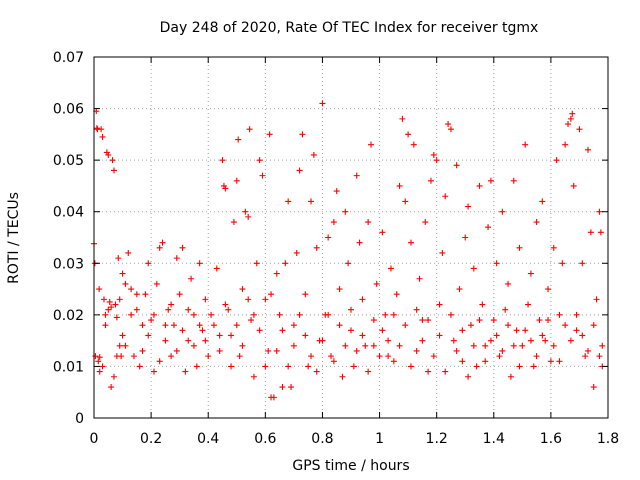  What do you see at coordinates (551, 439) in the screenshot?
I see `x-tick-label: 1.6` at bounding box center [551, 439].